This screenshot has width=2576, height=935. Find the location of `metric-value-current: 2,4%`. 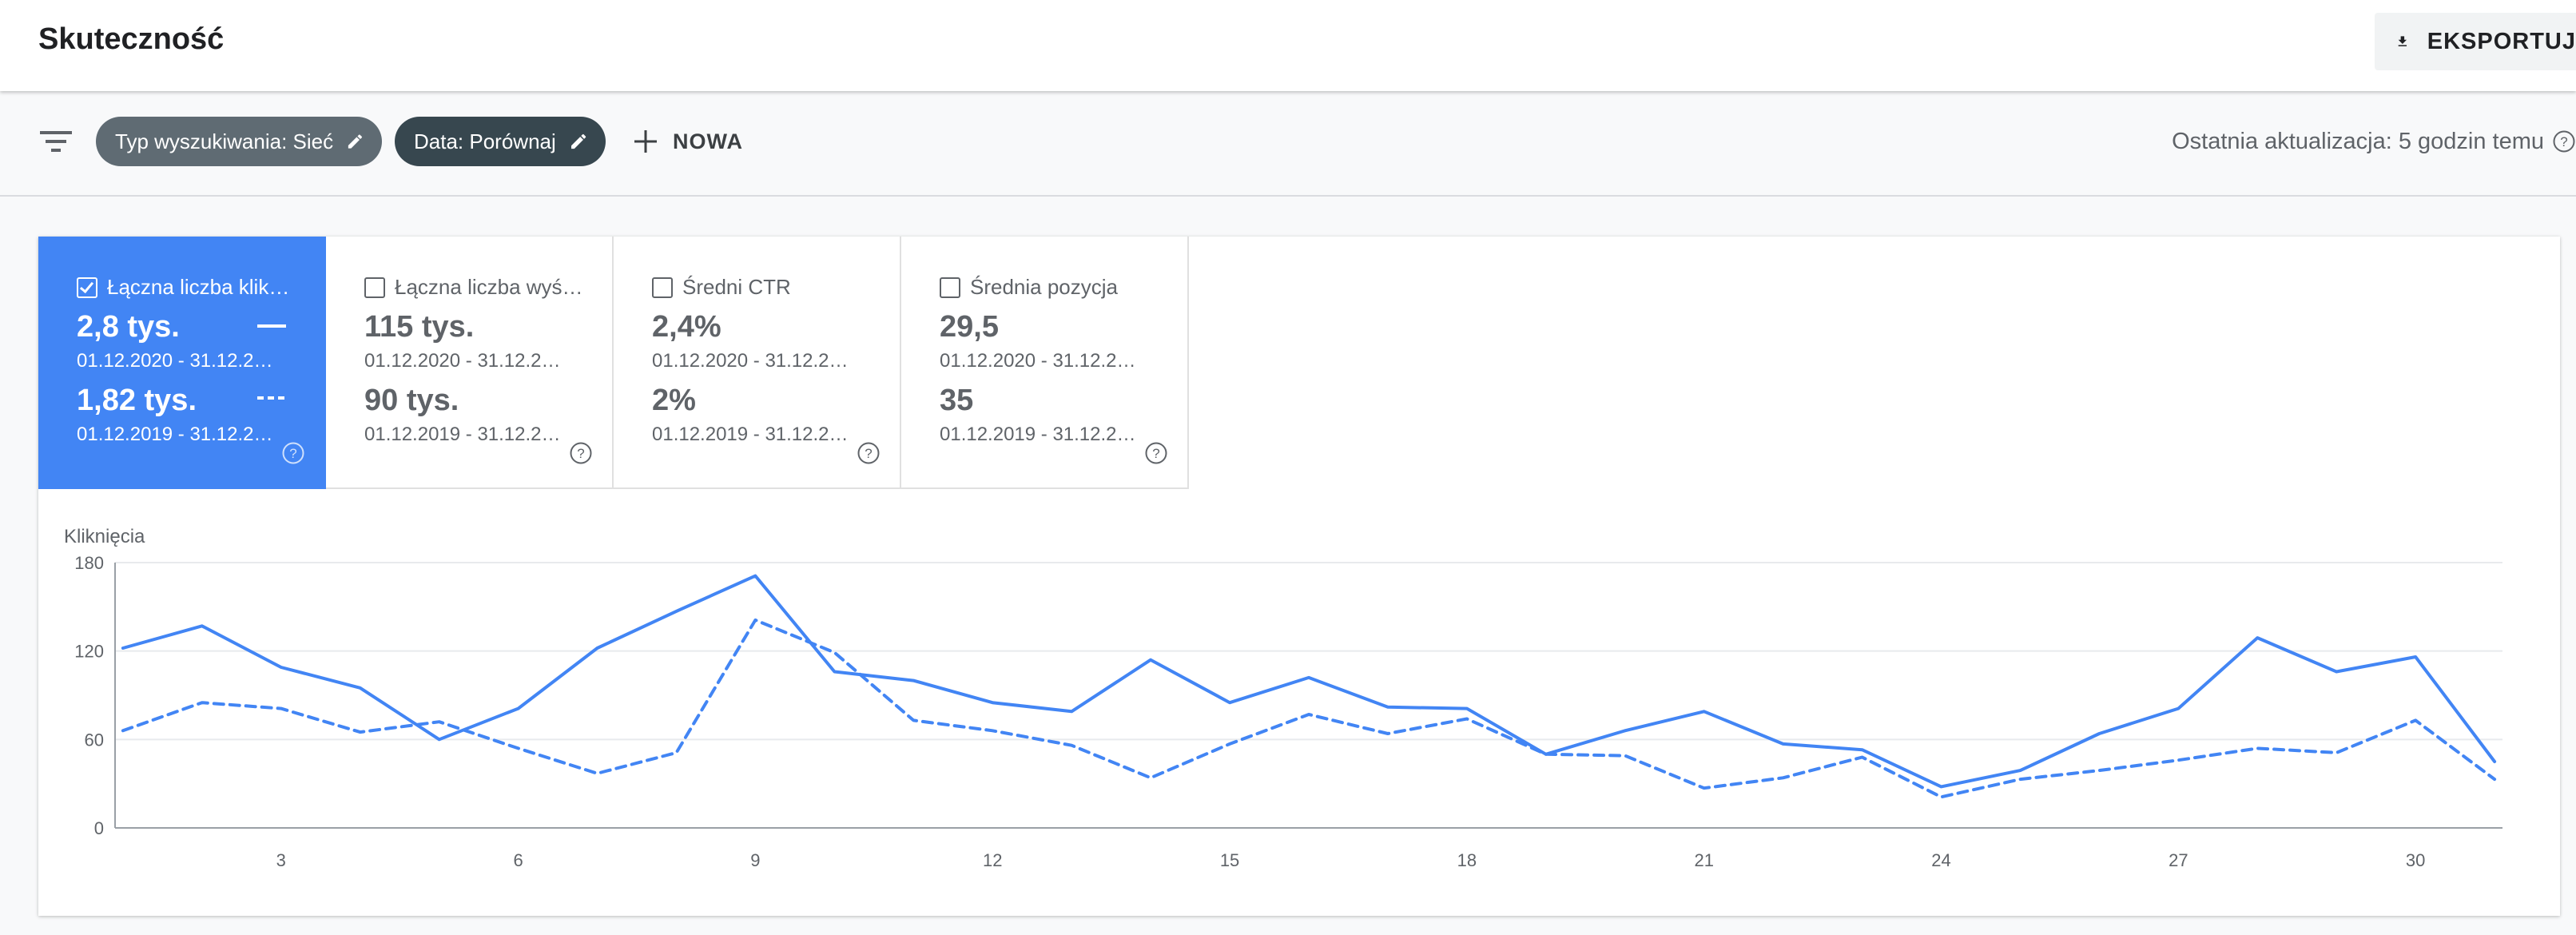

metric-value-current: 2,4% is located at coordinates (687, 327).